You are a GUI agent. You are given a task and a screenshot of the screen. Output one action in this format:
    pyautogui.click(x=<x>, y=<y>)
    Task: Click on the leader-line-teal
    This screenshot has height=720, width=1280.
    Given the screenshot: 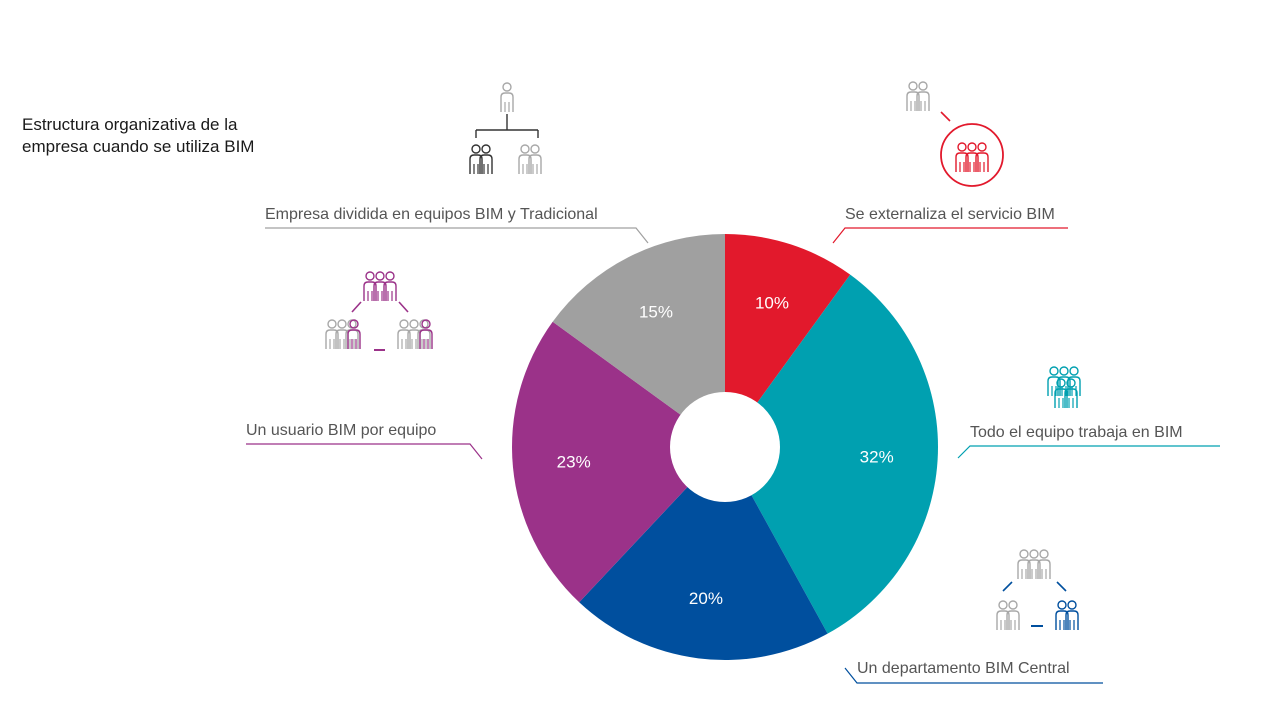 What is the action you would take?
    pyautogui.click(x=1088, y=452)
    